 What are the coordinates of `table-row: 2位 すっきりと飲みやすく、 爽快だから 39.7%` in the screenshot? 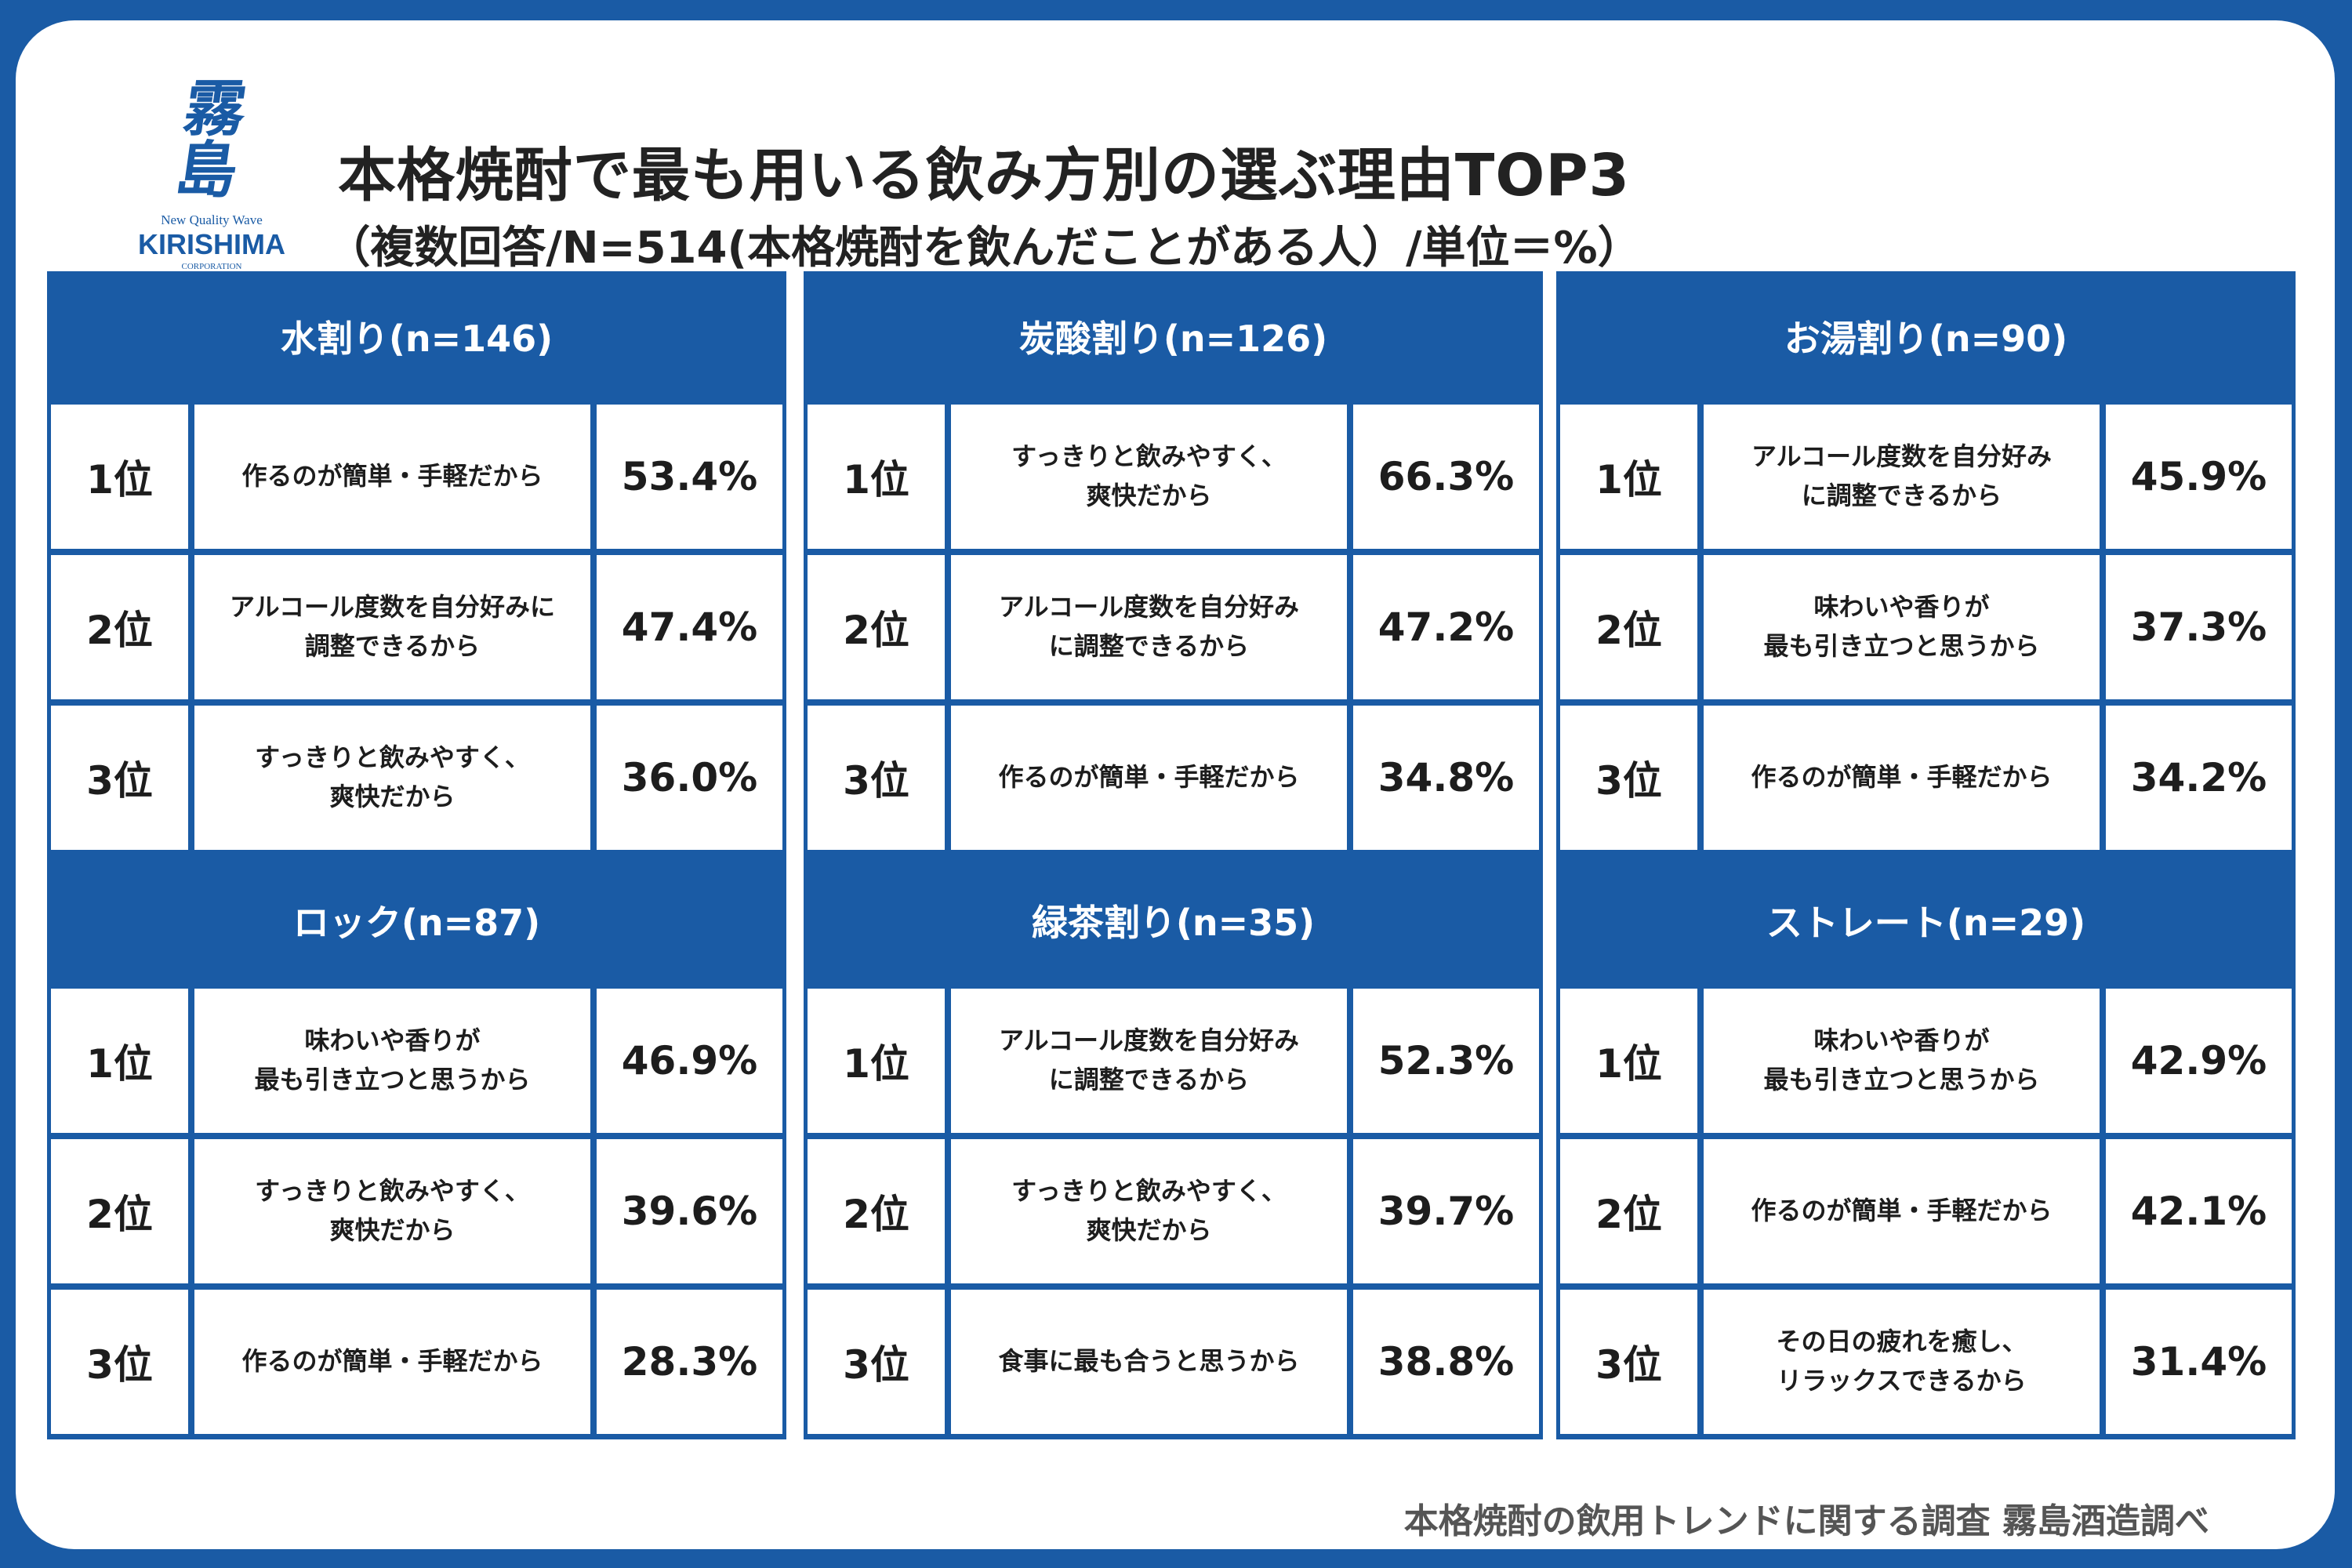 It's located at (1173, 1211).